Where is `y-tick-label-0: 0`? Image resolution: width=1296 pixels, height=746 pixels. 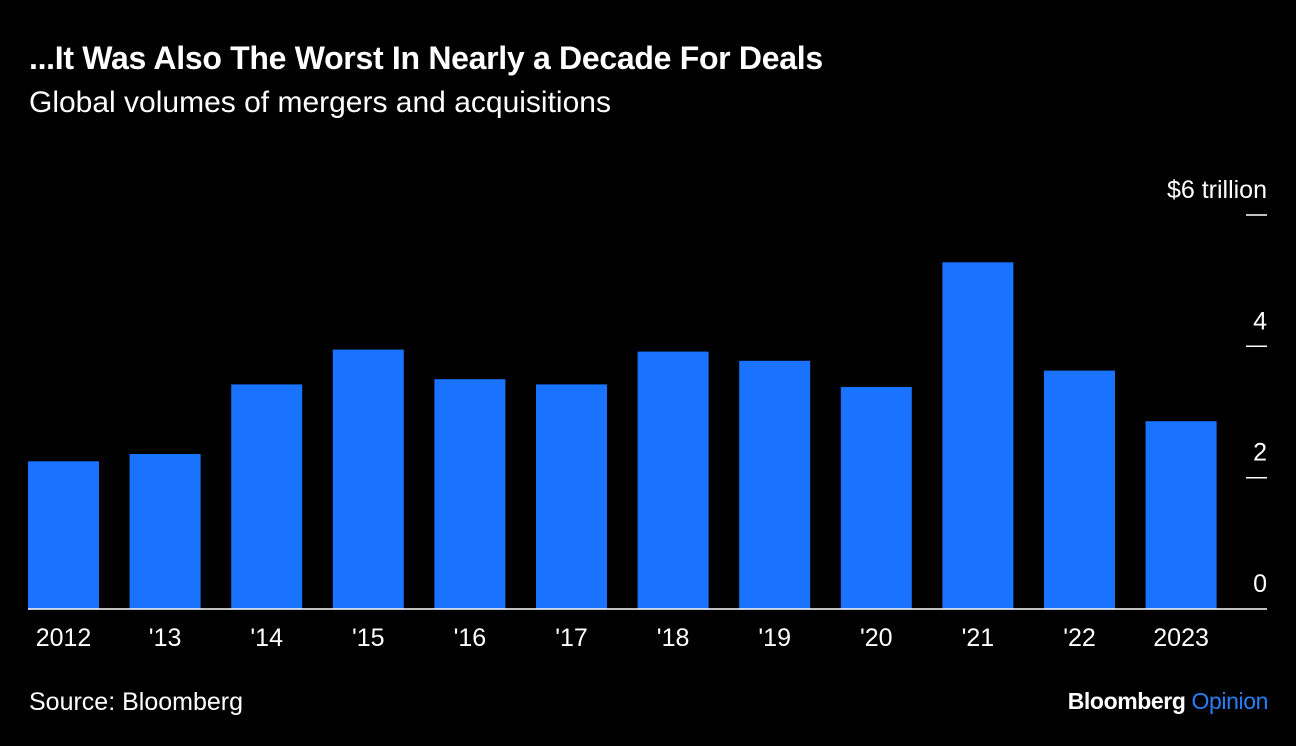
y-tick-label-0: 0 is located at coordinates (1260, 584).